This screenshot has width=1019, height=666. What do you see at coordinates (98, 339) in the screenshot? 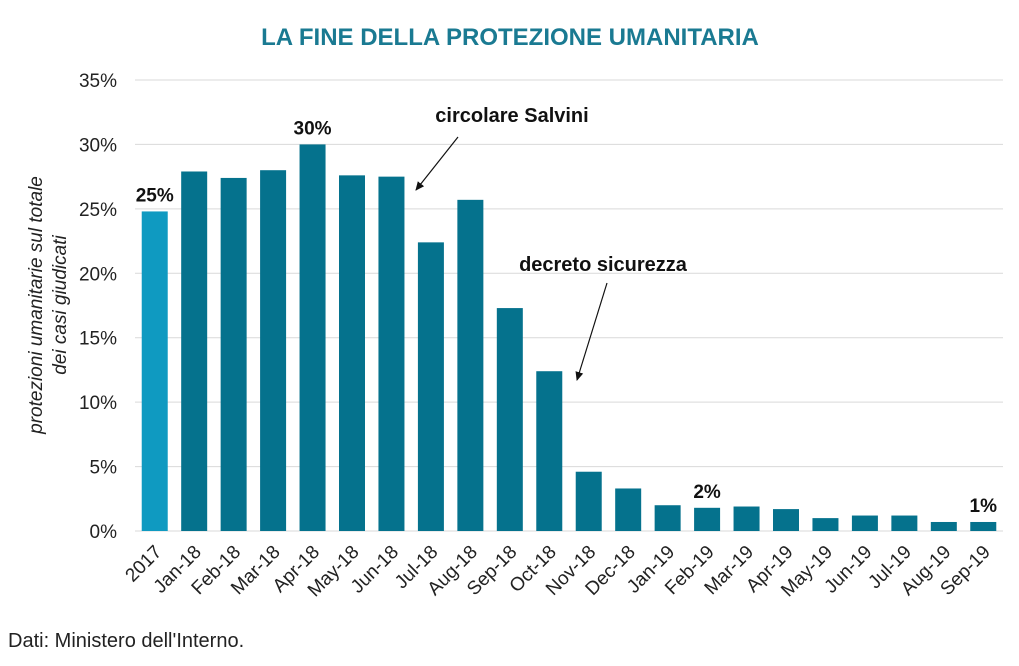
I see `y-tick-label: 15%` at bounding box center [98, 339].